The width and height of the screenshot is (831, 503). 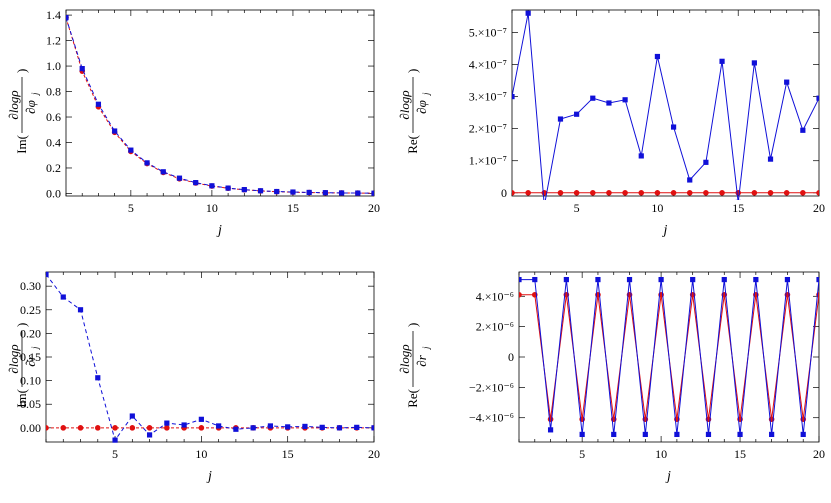 I want to click on y-axis-label: Re(∂logρ ∂r j), so click(x=414, y=365).